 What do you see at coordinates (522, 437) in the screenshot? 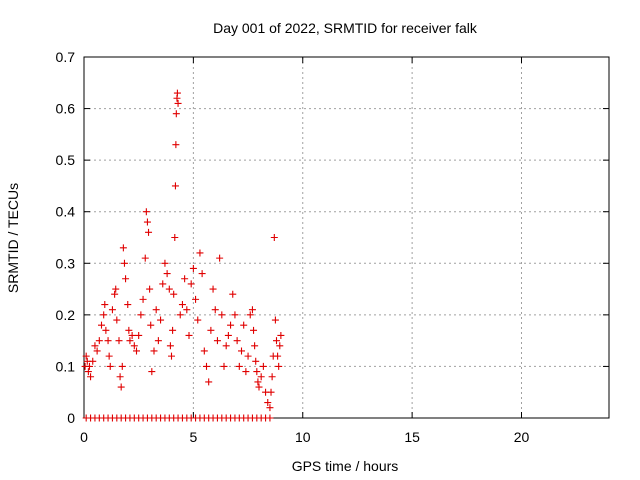
I see `x-tick-label: 20` at bounding box center [522, 437].